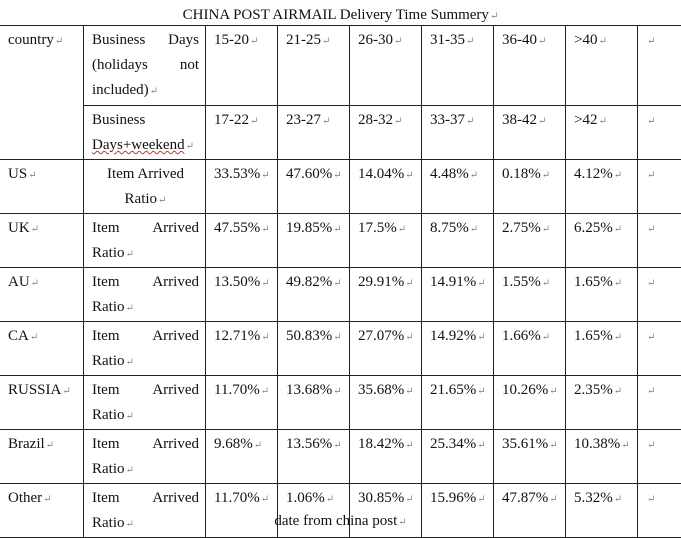 This screenshot has width=681, height=538. I want to click on ratio-cell-text: 1.65%, so click(593, 336).